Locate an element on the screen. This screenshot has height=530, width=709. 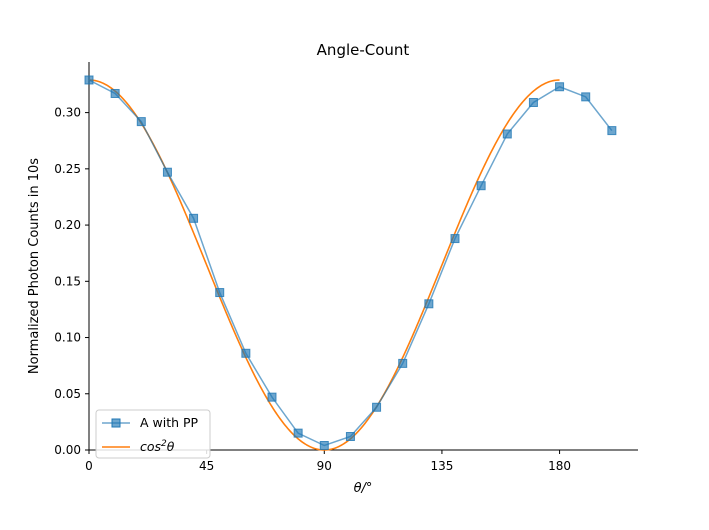
legend-label-cos2theta: cos2θ is located at coordinates (157, 446).